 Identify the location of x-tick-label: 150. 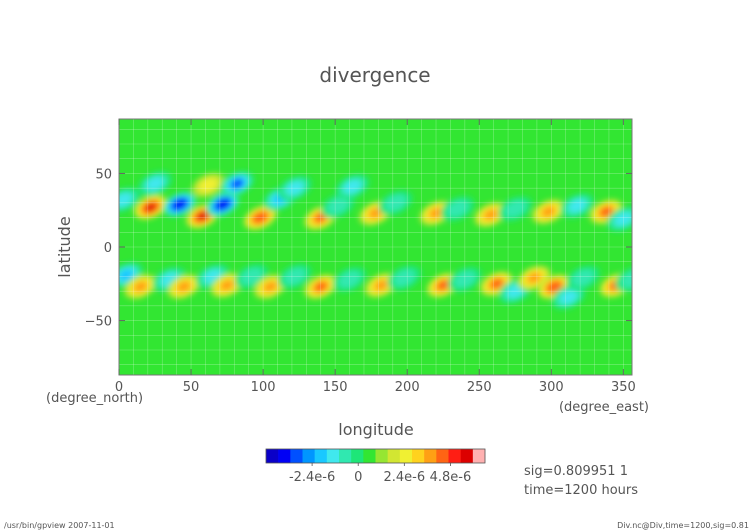
(335, 387).